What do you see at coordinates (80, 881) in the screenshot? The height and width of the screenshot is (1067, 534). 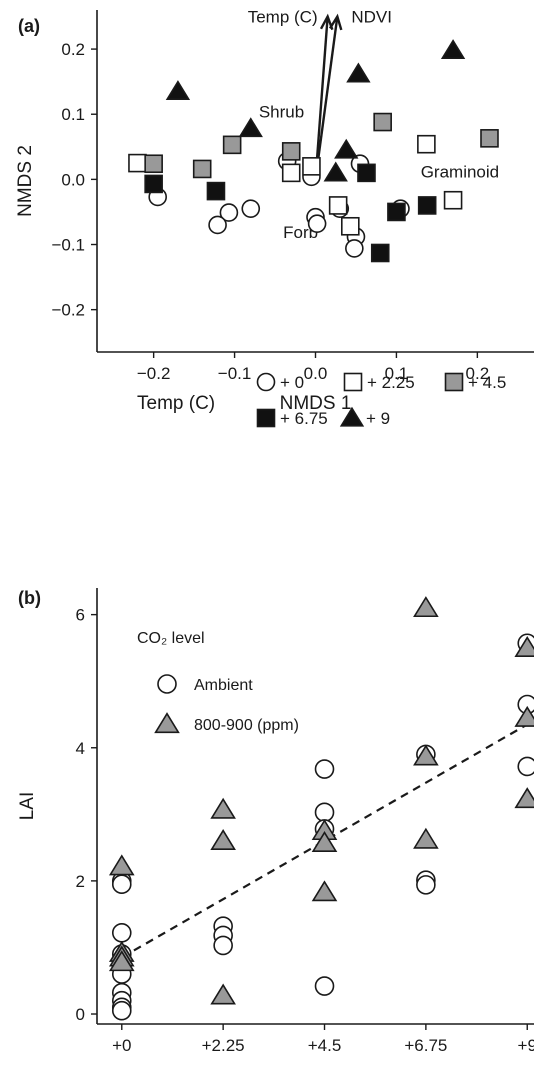 I see `y-tick-label: 2` at bounding box center [80, 881].